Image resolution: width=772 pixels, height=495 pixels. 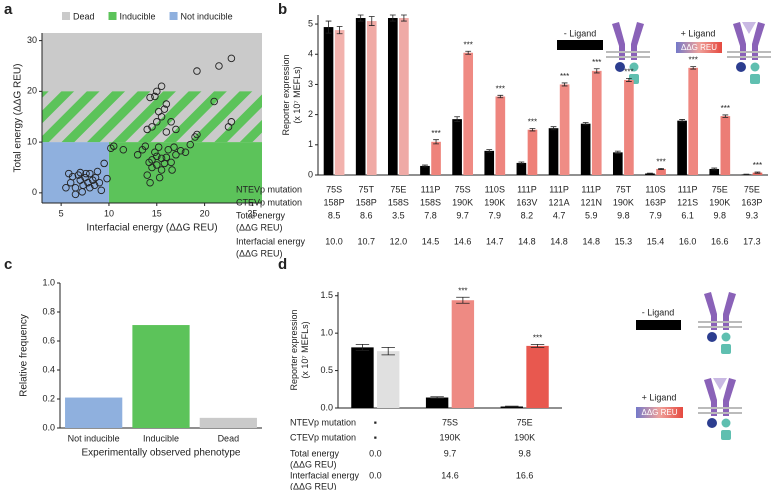 I want to click on table-cell: 9.3, so click(x=752, y=215).